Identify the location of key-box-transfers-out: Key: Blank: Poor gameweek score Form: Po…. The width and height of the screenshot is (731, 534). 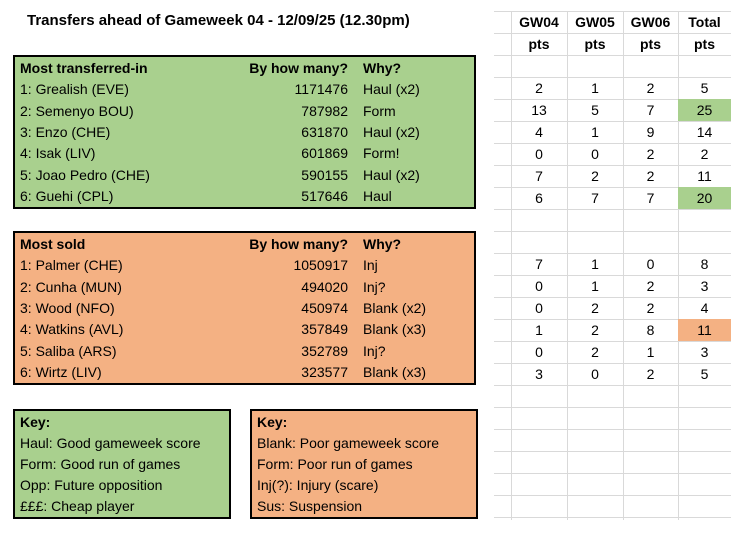
(364, 464).